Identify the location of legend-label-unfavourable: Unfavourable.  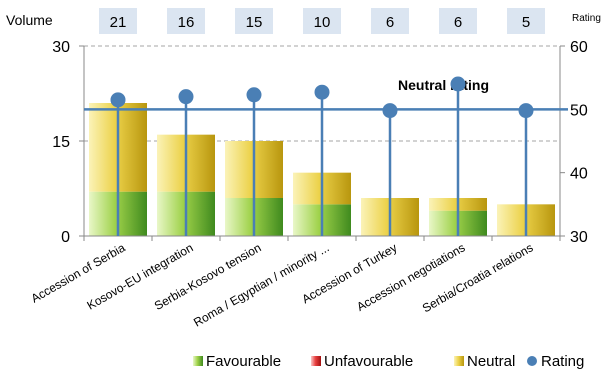
(368, 361).